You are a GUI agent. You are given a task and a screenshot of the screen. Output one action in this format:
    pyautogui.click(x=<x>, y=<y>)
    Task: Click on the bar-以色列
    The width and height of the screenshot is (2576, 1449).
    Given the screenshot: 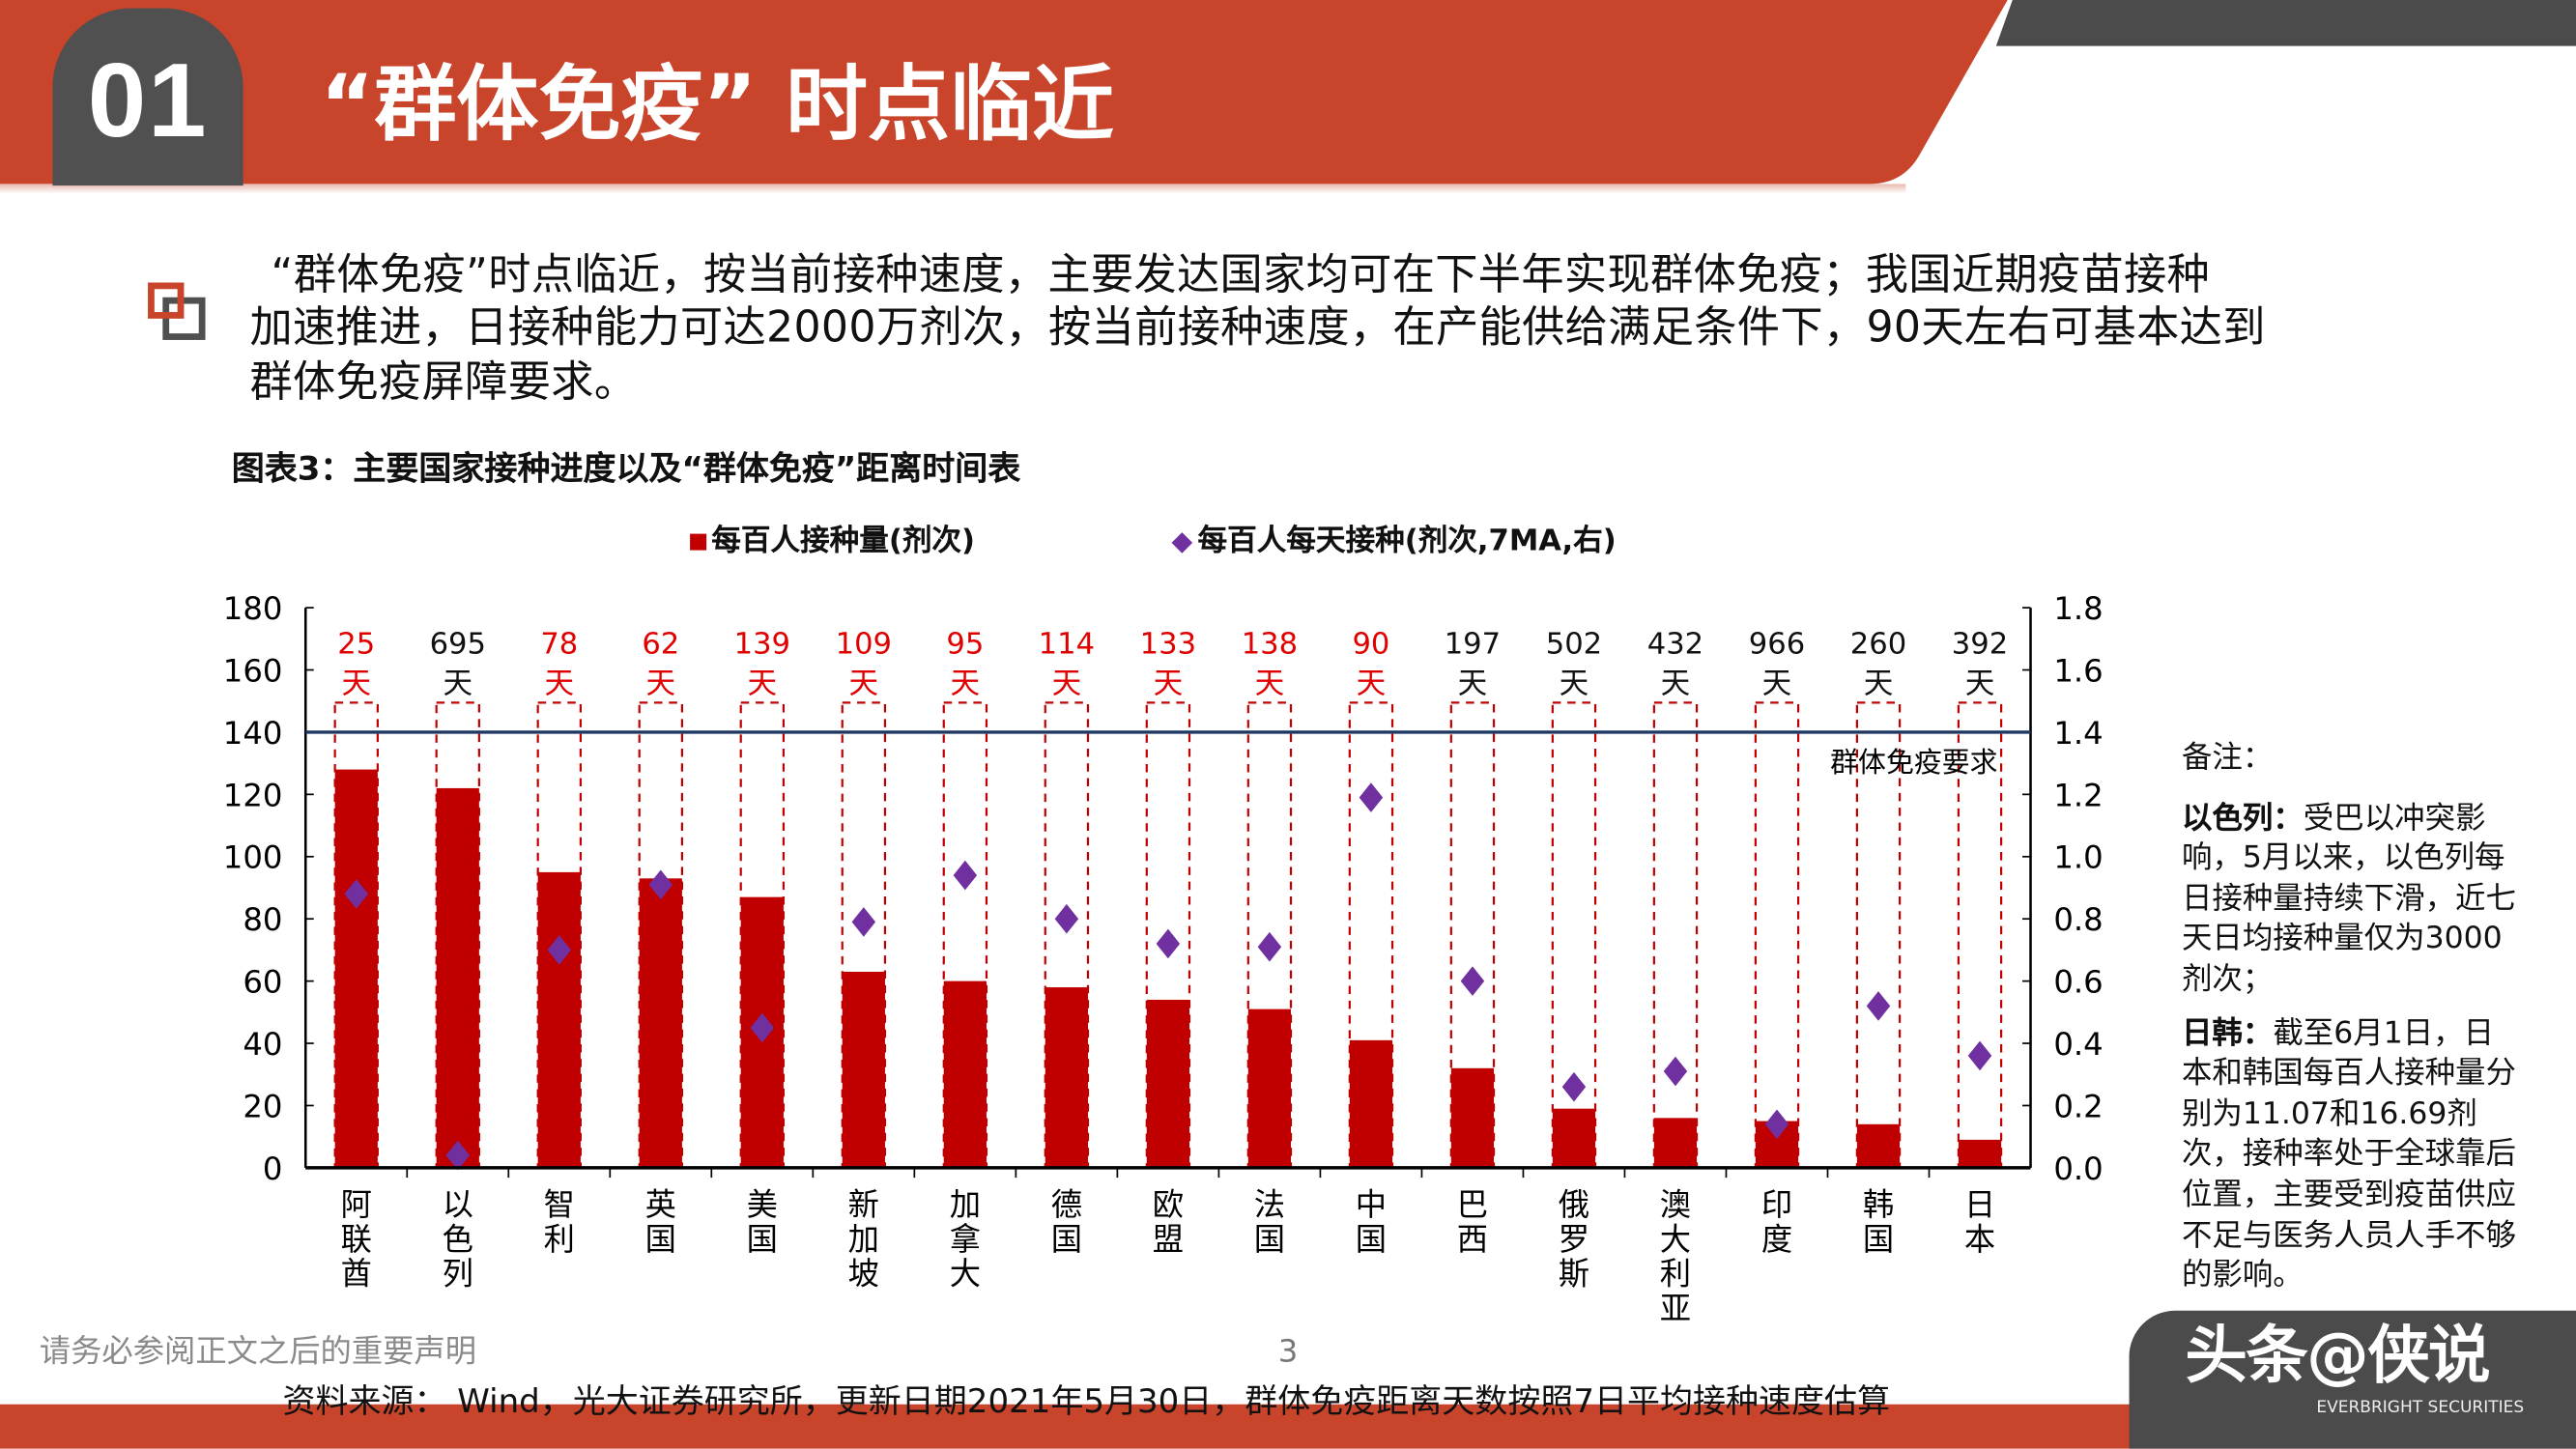 What is the action you would take?
    pyautogui.click(x=458, y=977)
    